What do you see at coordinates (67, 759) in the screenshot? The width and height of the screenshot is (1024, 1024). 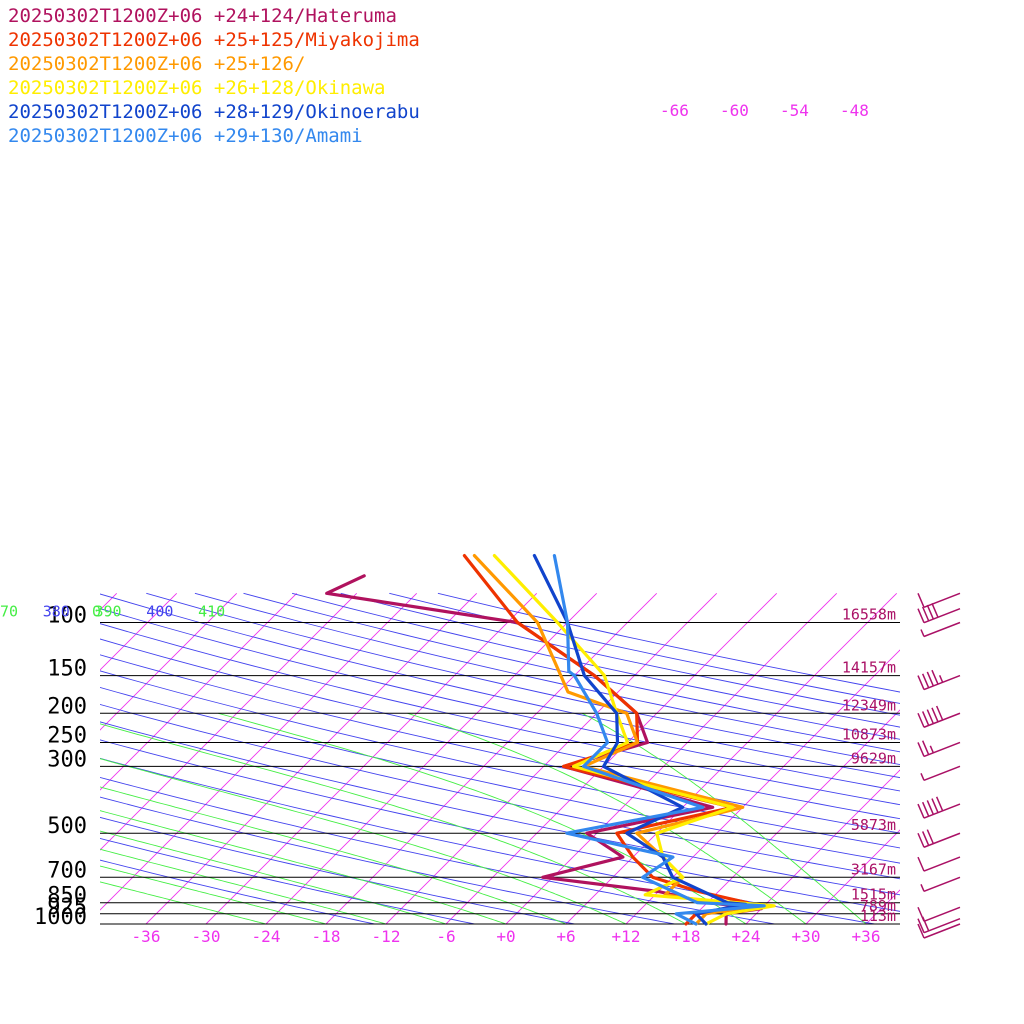 I see `pressure-label: 300` at bounding box center [67, 759].